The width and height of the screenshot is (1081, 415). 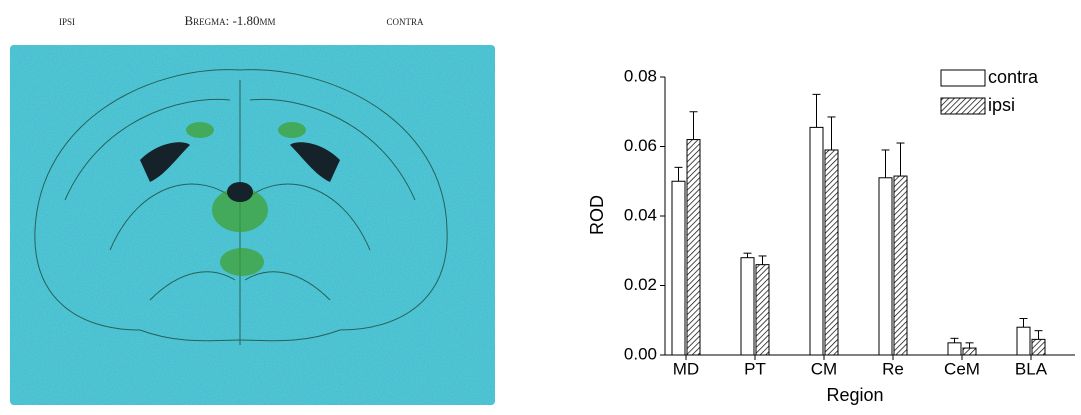 What do you see at coordinates (854, 395) in the screenshot?
I see `x-axis-label: Region` at bounding box center [854, 395].